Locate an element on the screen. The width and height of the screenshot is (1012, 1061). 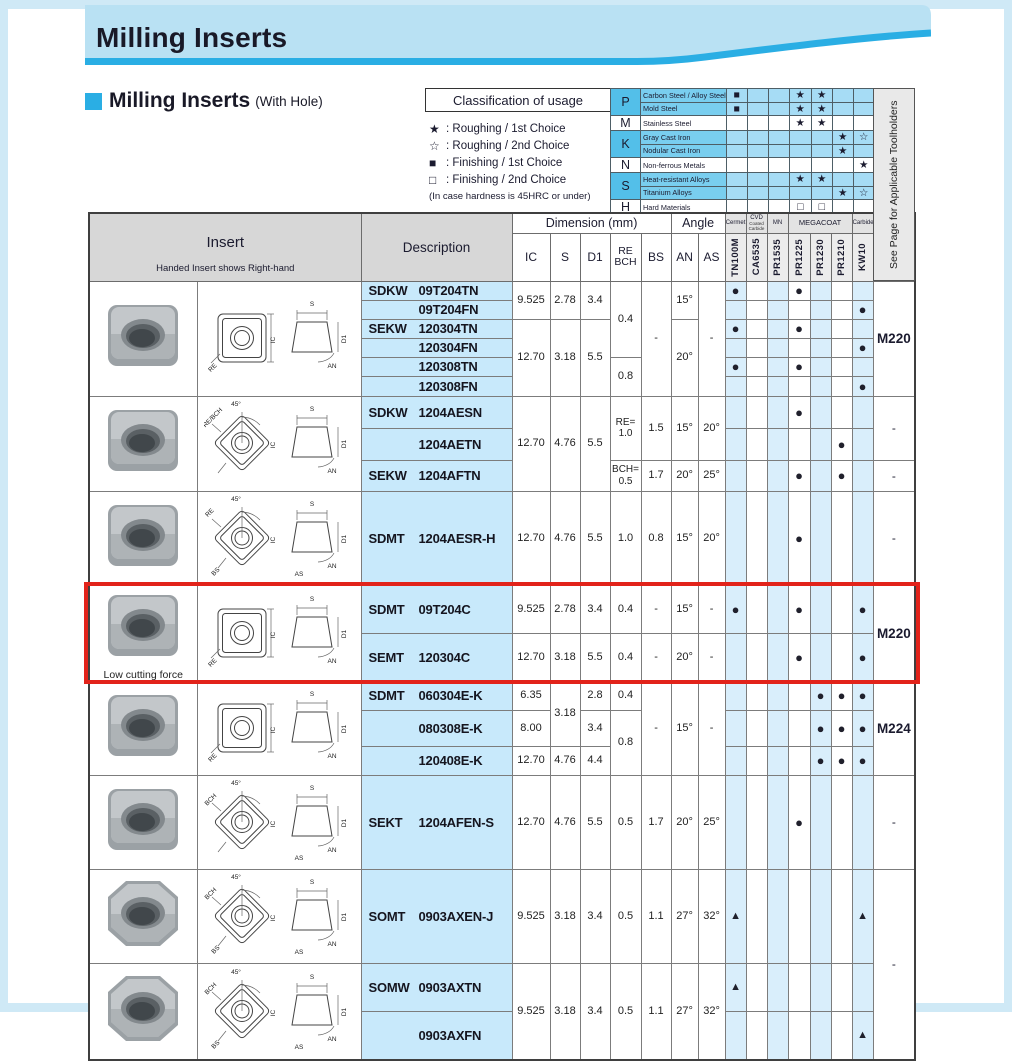
dimension-cell: 4.76 is located at coordinates (565, 443).